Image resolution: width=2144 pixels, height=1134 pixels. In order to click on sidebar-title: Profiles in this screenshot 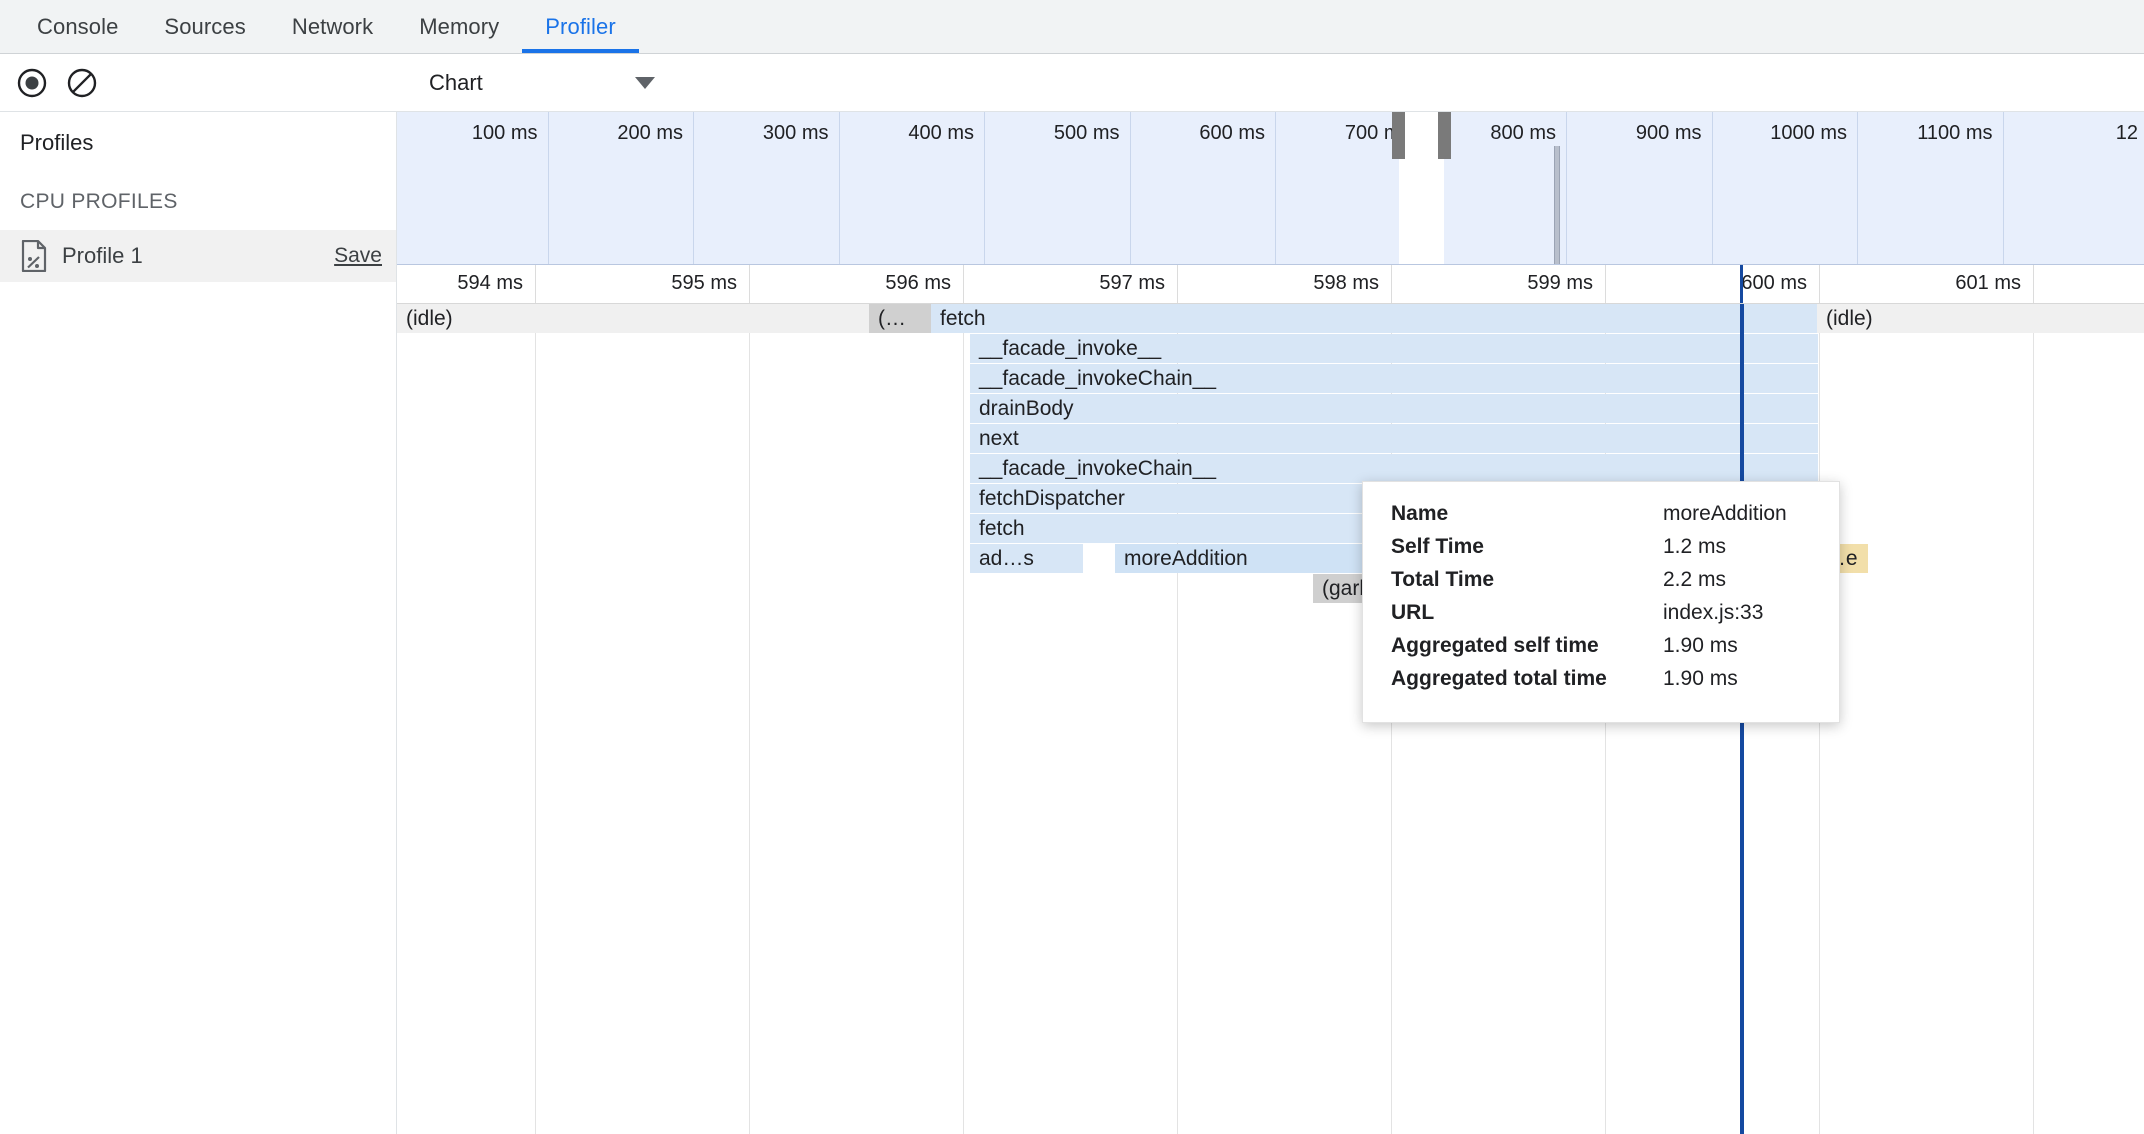, I will do `click(57, 142)`.